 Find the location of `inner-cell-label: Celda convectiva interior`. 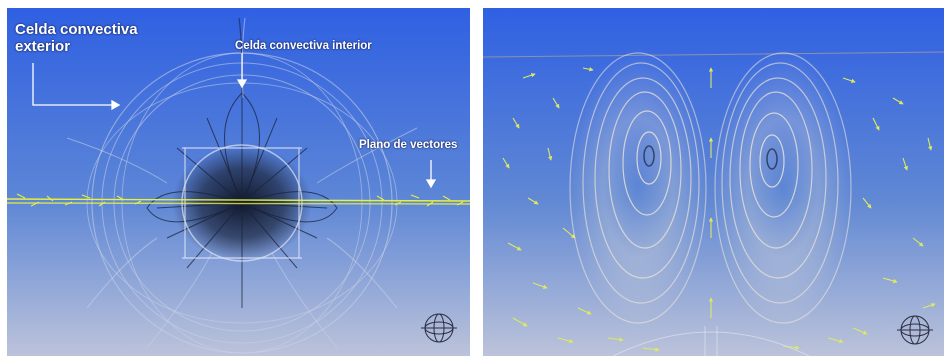

inner-cell-label: Celda convectiva interior is located at coordinates (303, 46).